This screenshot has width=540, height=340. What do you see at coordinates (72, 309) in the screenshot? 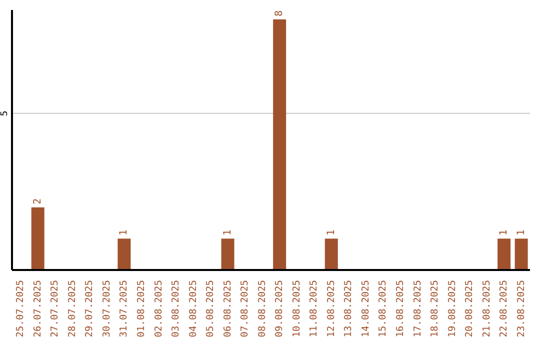
I see `x-tick-label: 28.07.2025` at bounding box center [72, 309].